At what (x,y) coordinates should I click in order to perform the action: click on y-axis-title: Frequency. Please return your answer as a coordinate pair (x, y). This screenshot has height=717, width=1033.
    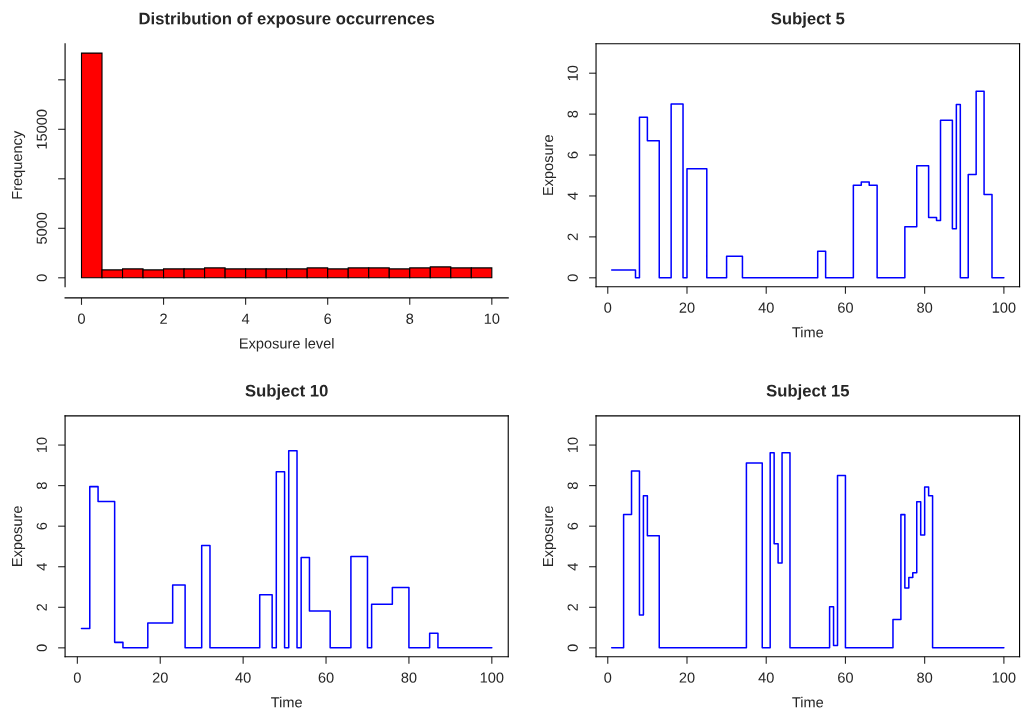
    Looking at the image, I should click on (19, 164).